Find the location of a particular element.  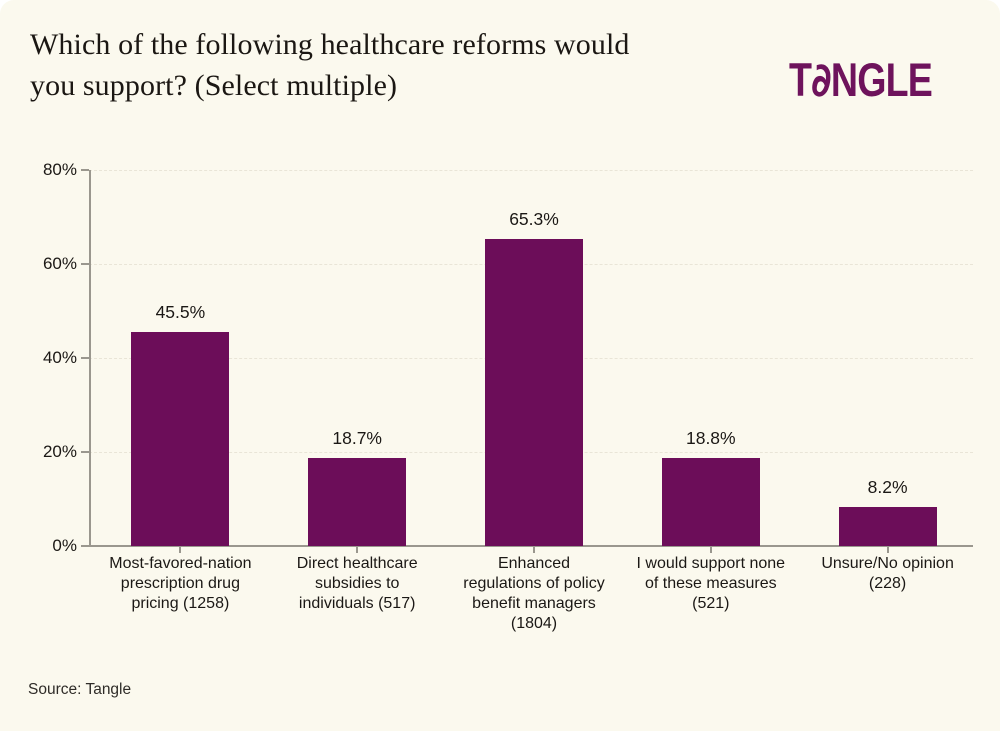

bar-value-label: 18.7% is located at coordinates (357, 438).